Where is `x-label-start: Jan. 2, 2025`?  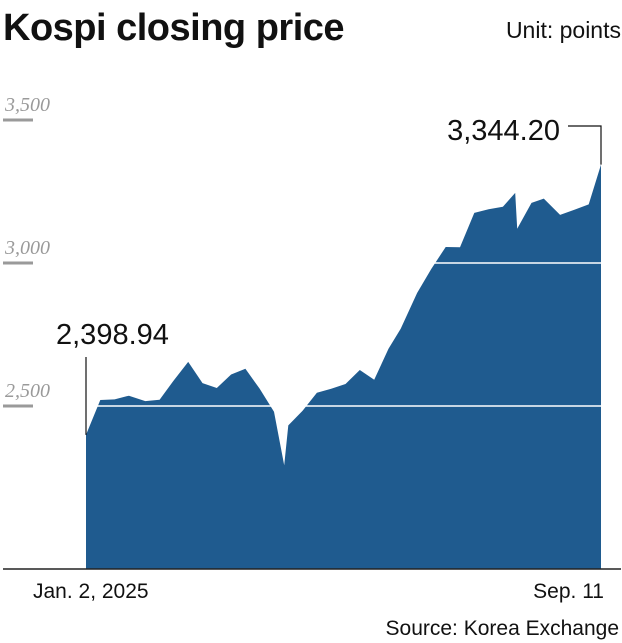 x-label-start: Jan. 2, 2025 is located at coordinates (91, 591).